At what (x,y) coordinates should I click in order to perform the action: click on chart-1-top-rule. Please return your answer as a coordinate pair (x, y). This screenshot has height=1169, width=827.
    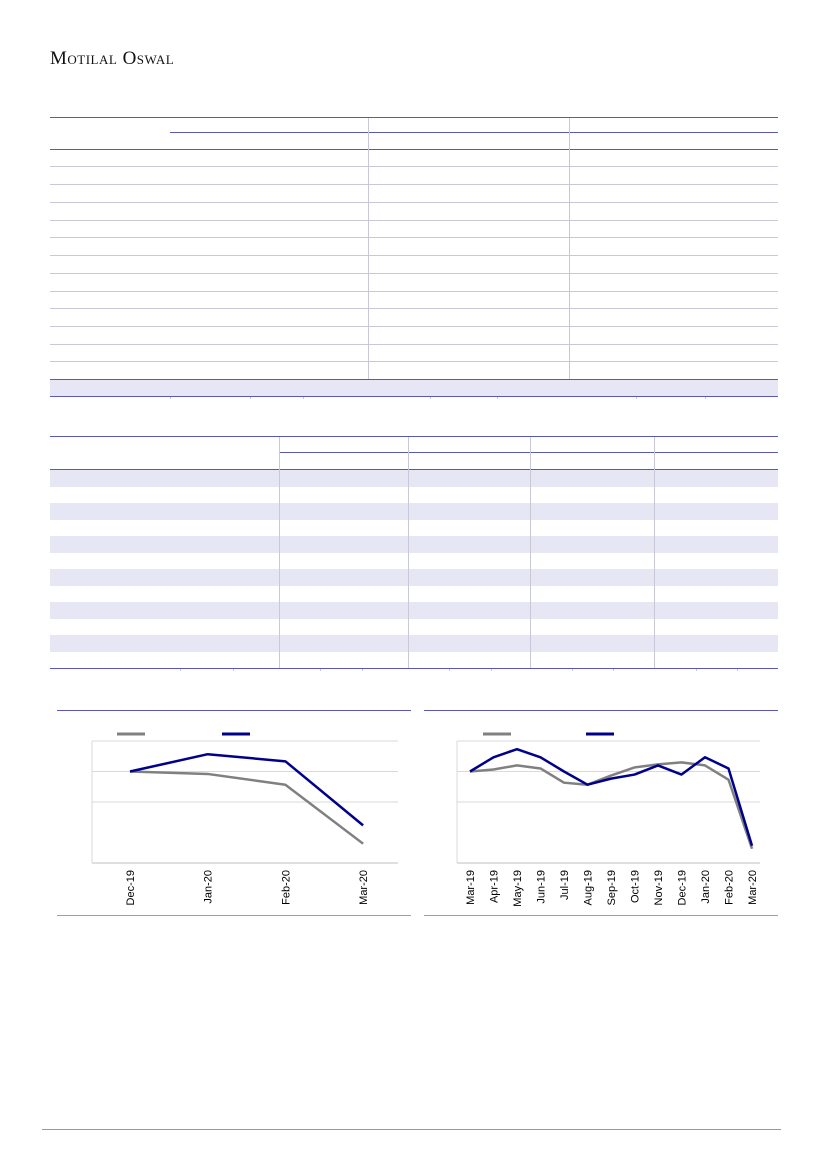
    Looking at the image, I should click on (234, 710).